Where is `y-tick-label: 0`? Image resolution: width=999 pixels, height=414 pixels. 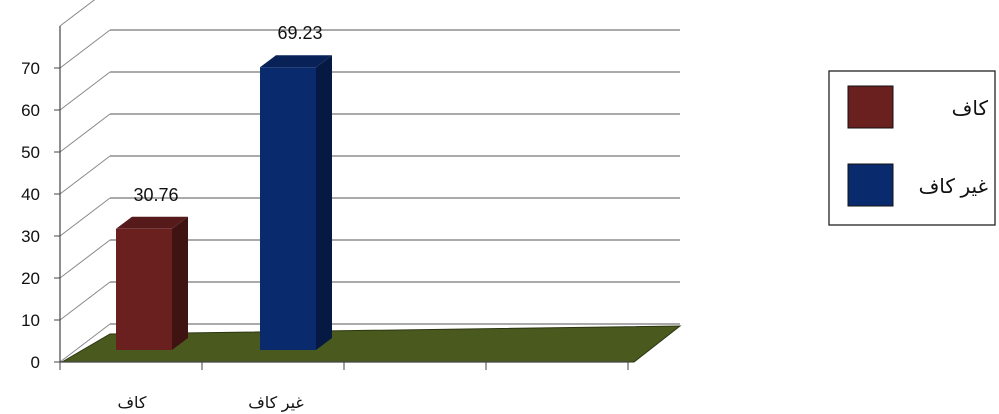
y-tick-label: 0 is located at coordinates (35, 362).